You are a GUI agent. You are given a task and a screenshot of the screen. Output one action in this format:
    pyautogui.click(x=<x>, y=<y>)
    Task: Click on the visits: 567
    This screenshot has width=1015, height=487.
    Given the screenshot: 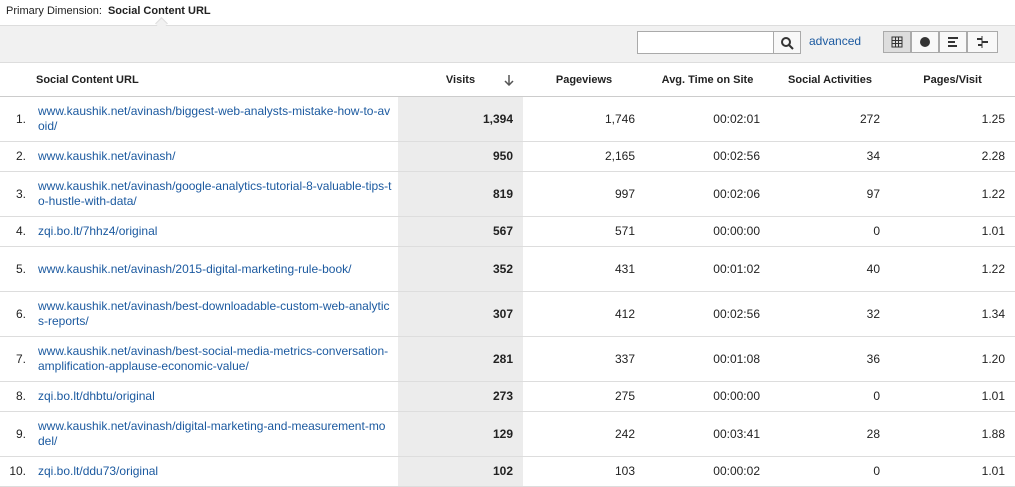 What is the action you would take?
    pyautogui.click(x=460, y=231)
    